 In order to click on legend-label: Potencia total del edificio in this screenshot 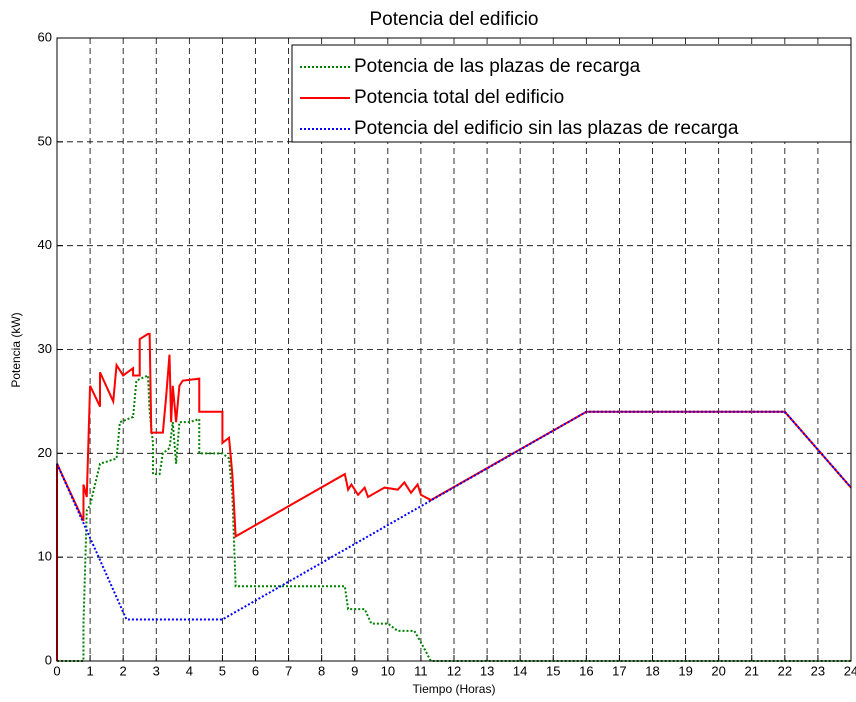, I will do `click(459, 97)`.